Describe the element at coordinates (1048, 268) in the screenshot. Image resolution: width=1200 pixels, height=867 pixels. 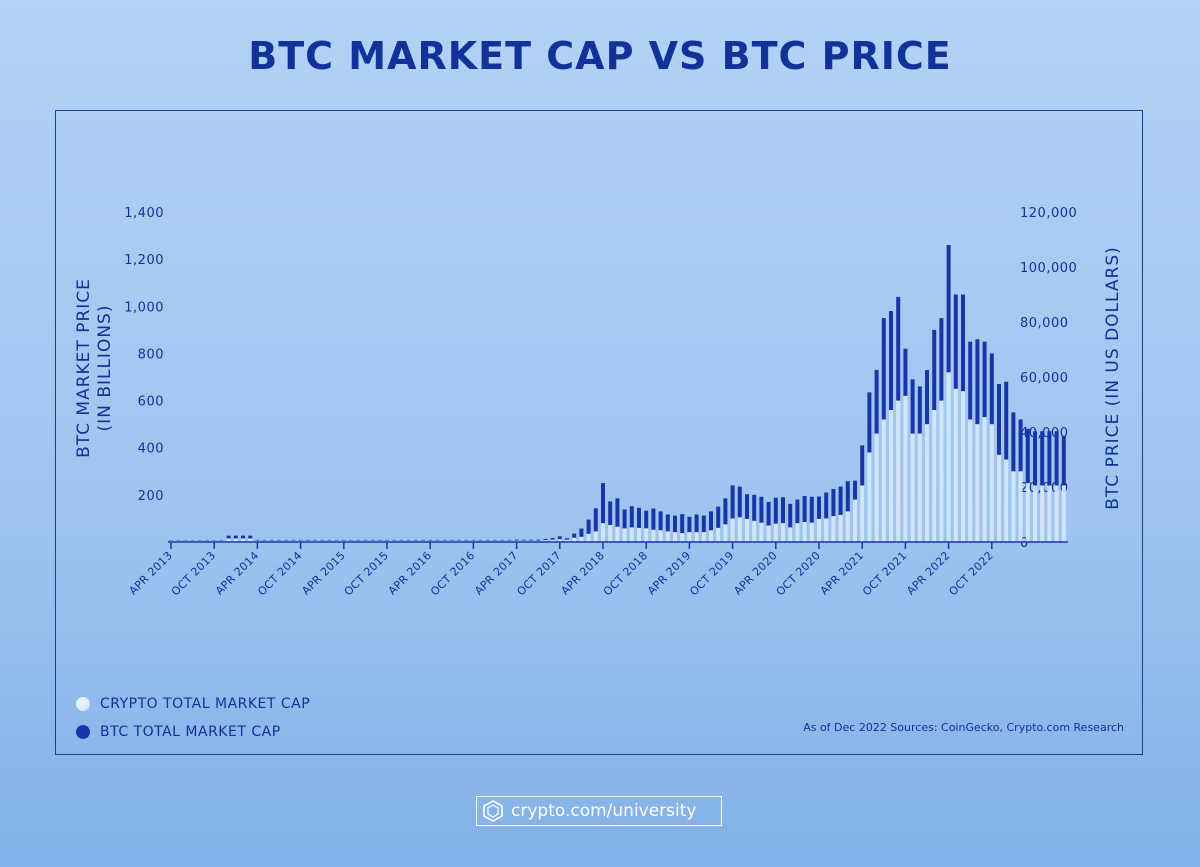
I see `right-tick-label: 100,000` at that location.